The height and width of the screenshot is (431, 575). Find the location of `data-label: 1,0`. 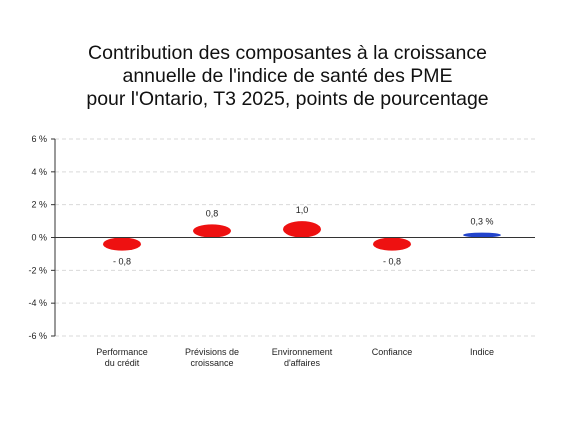

data-label: 1,0 is located at coordinates (302, 210).